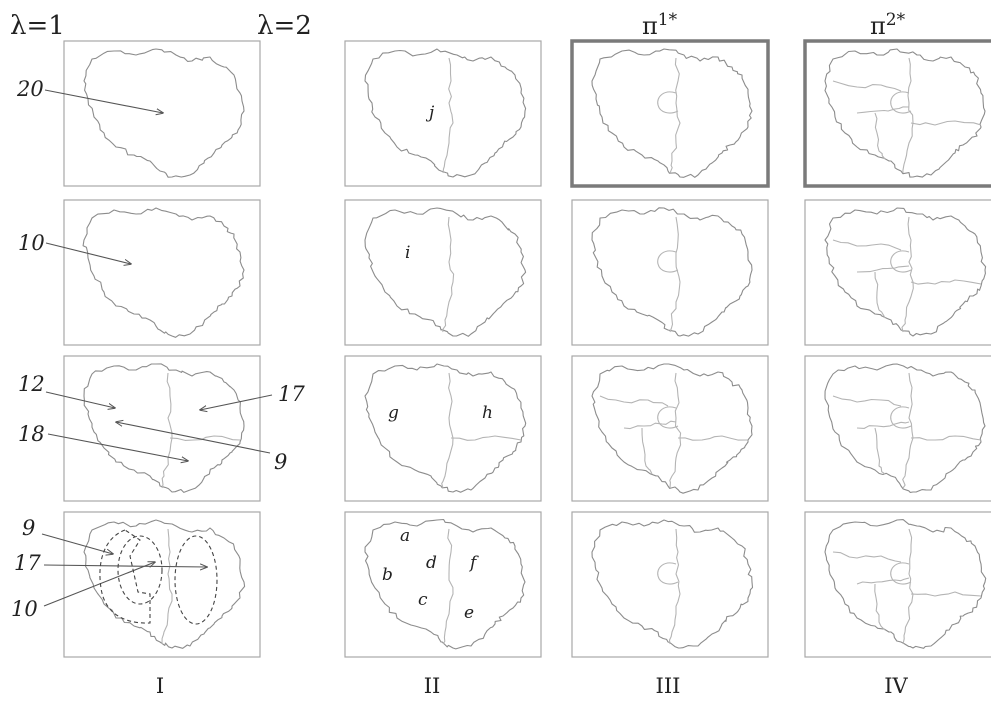 The width and height of the screenshot is (991, 704). What do you see at coordinates (896, 20) in the screenshot?
I see `header-pi-2-sup: 2*` at bounding box center [896, 20].